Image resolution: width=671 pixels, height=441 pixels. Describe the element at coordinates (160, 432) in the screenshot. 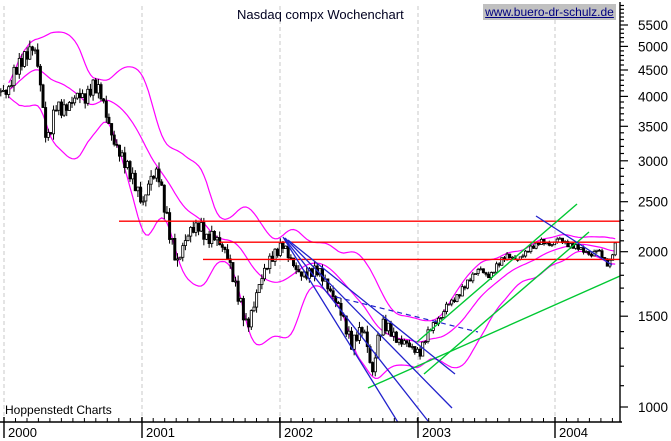

I see `x-axis-label: 2001` at that location.